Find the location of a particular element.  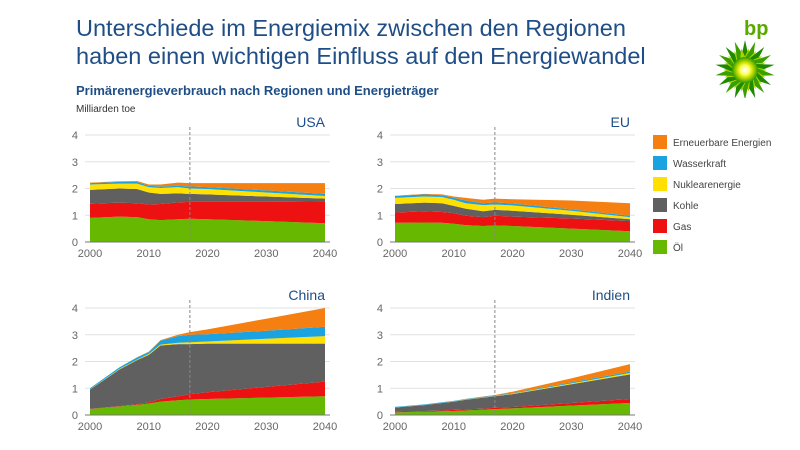

panel-indien: 0 1 2 3 4 2000 2010 2020 2030 2040 Indien is located at coordinates (509, 360).